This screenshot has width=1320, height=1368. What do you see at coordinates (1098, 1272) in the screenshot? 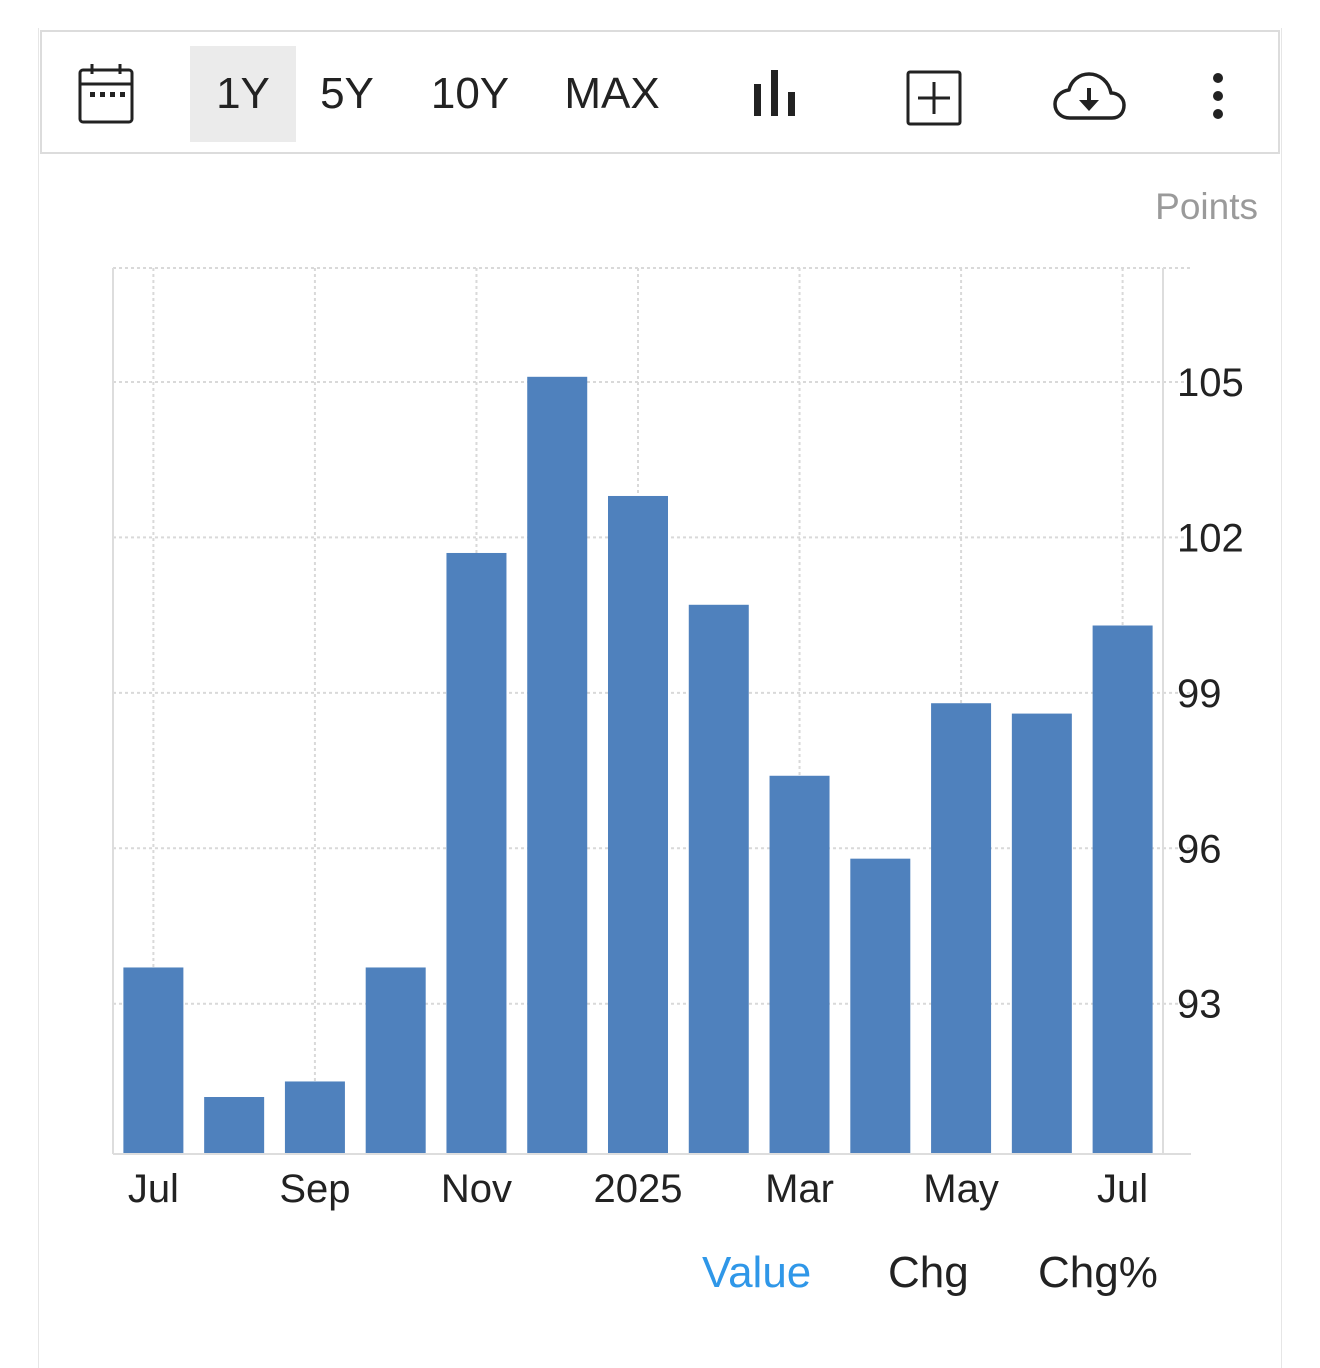
I see `tab-chg-pct: Chg%` at bounding box center [1098, 1272].